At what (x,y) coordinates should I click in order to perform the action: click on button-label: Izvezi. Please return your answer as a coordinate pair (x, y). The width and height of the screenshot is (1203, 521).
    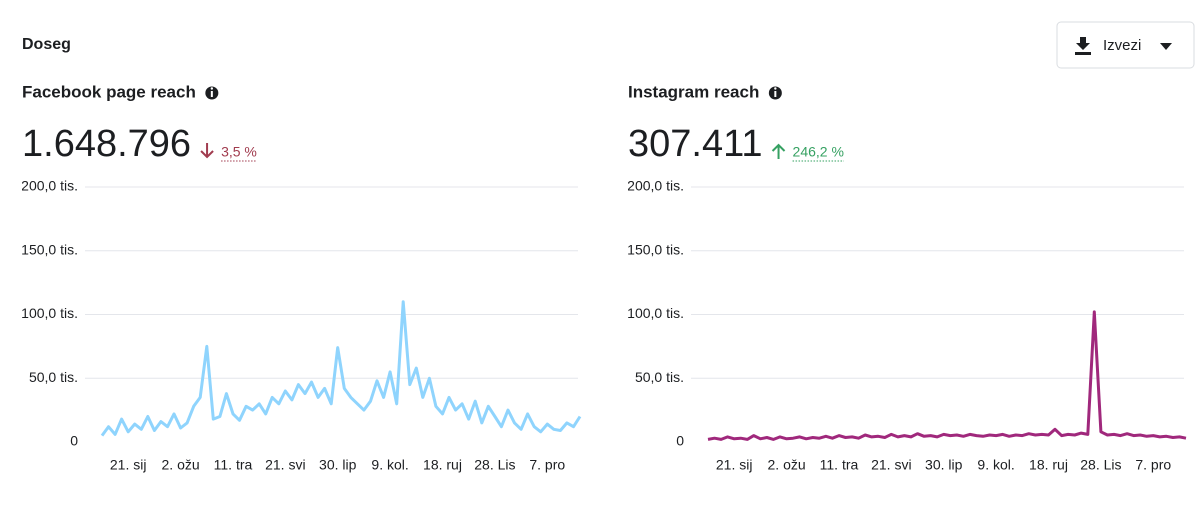
    Looking at the image, I should click on (1122, 45).